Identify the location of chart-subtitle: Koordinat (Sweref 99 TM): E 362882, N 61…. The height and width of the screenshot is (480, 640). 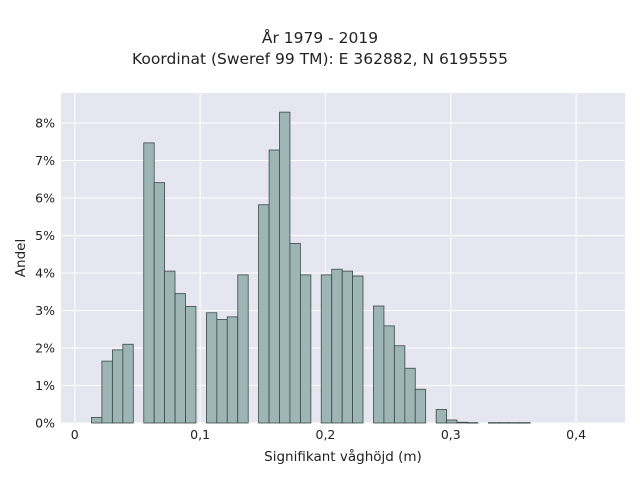
(320, 59).